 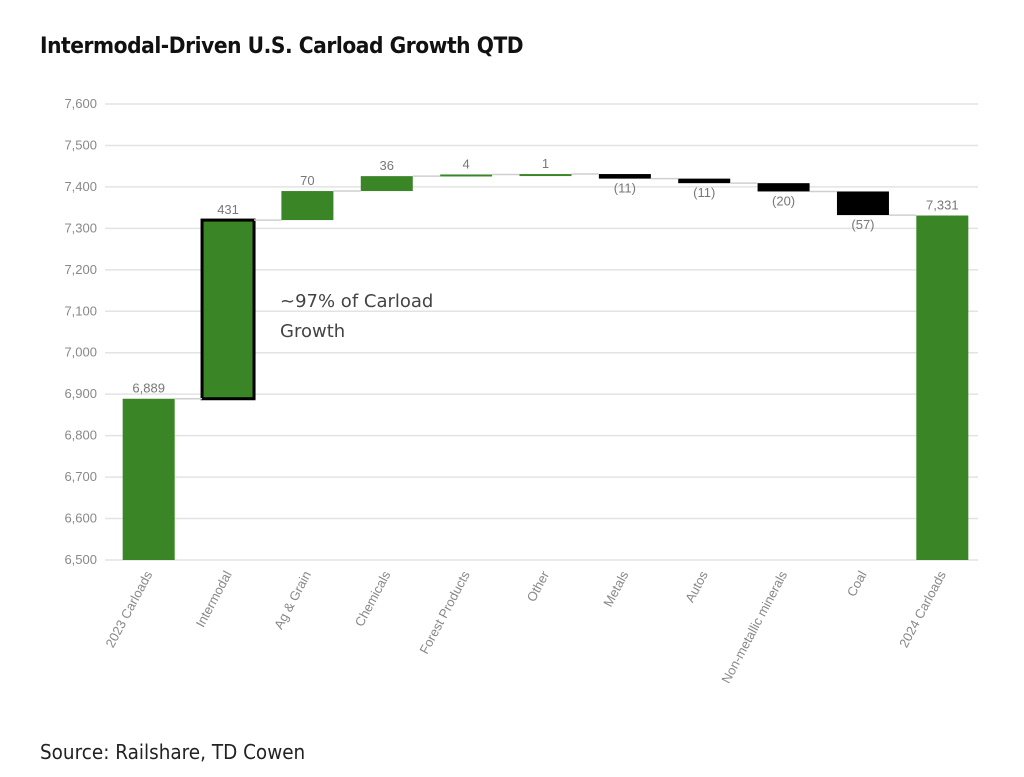 I want to click on bar-non-metallic-minerals, so click(x=783, y=187).